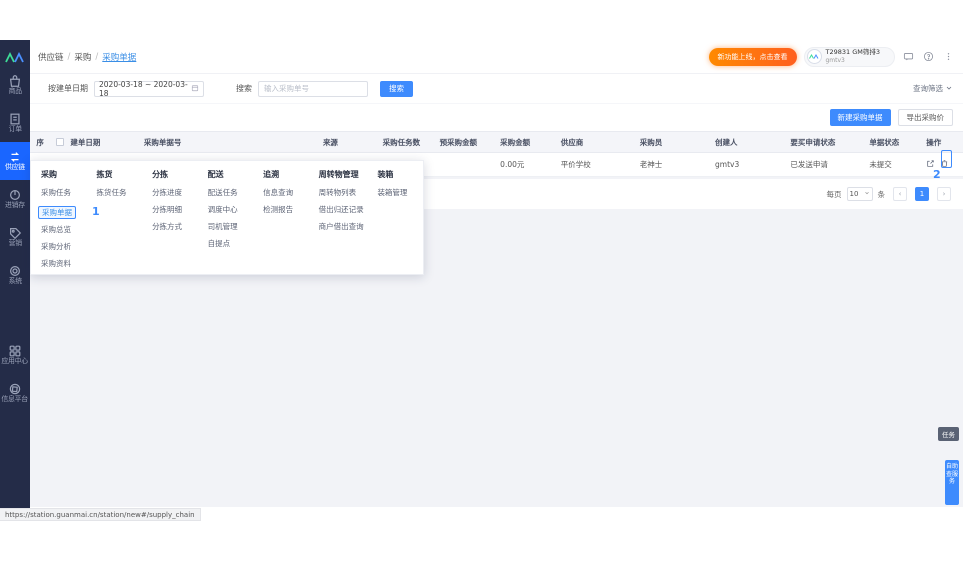 This screenshot has height=564, width=963. Describe the element at coordinates (119, 57) in the screenshot. I see `breadcrumb-item-2: 采购单据` at that location.